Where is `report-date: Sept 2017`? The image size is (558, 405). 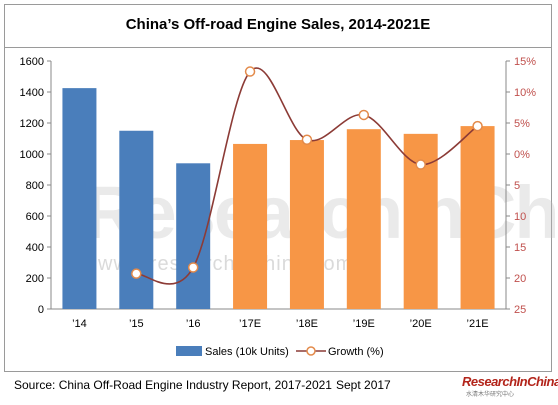 report-date: Sept 2017 is located at coordinates (363, 385).